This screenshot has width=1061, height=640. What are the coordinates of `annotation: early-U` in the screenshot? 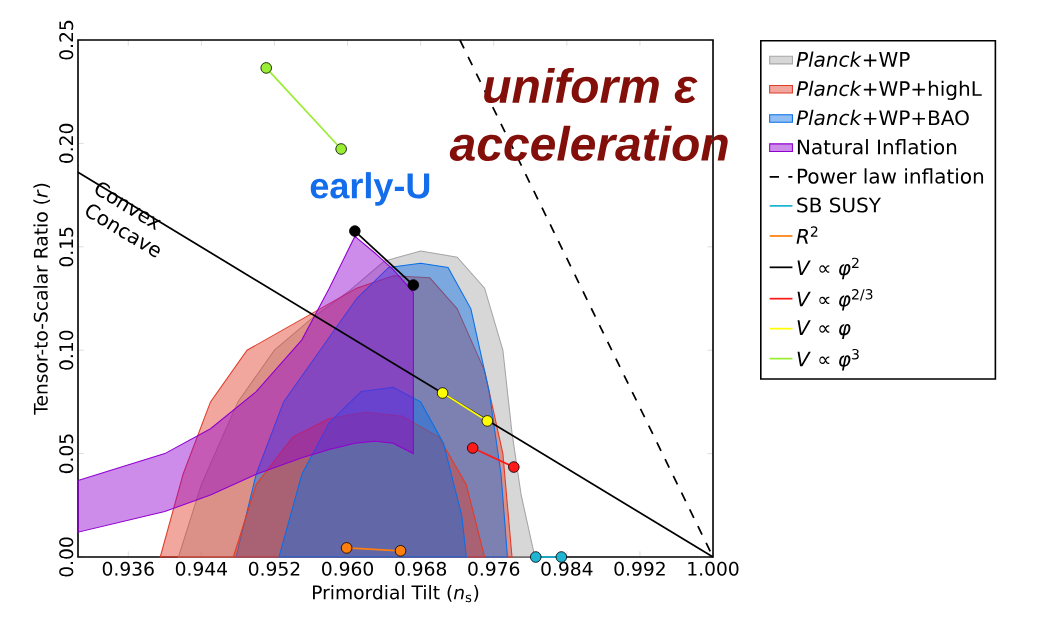 It's located at (370, 189).